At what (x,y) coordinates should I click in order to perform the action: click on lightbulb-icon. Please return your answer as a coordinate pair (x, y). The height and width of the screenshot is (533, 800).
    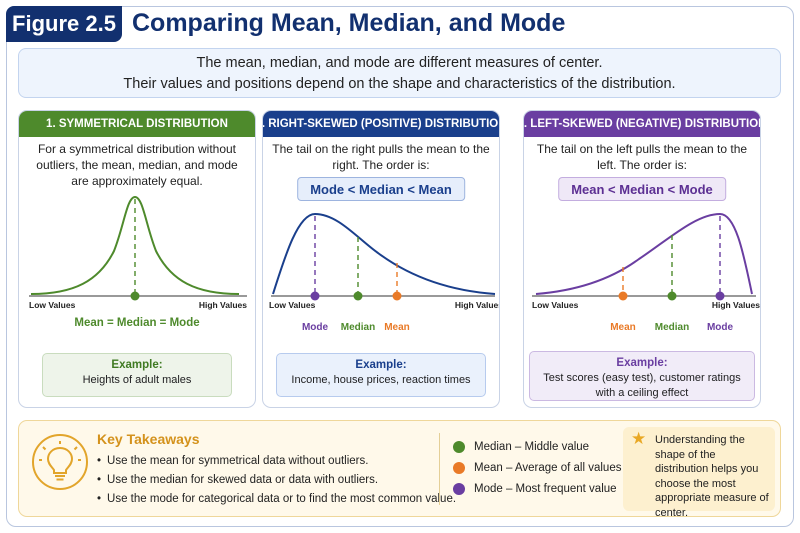
    Looking at the image, I should click on (60, 462).